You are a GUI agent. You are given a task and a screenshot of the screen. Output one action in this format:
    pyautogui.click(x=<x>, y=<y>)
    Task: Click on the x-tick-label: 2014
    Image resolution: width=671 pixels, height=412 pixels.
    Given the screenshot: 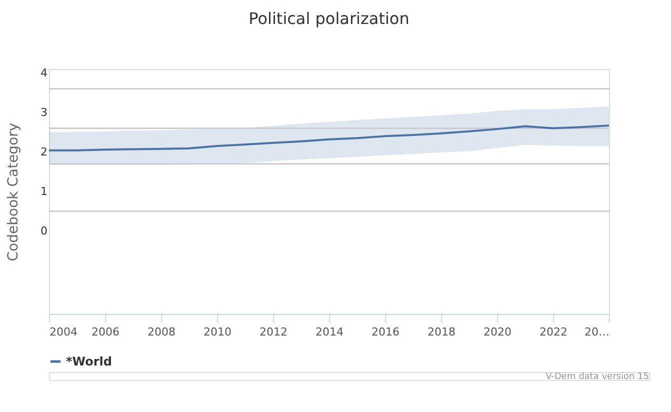 What is the action you would take?
    pyautogui.click(x=330, y=332)
    